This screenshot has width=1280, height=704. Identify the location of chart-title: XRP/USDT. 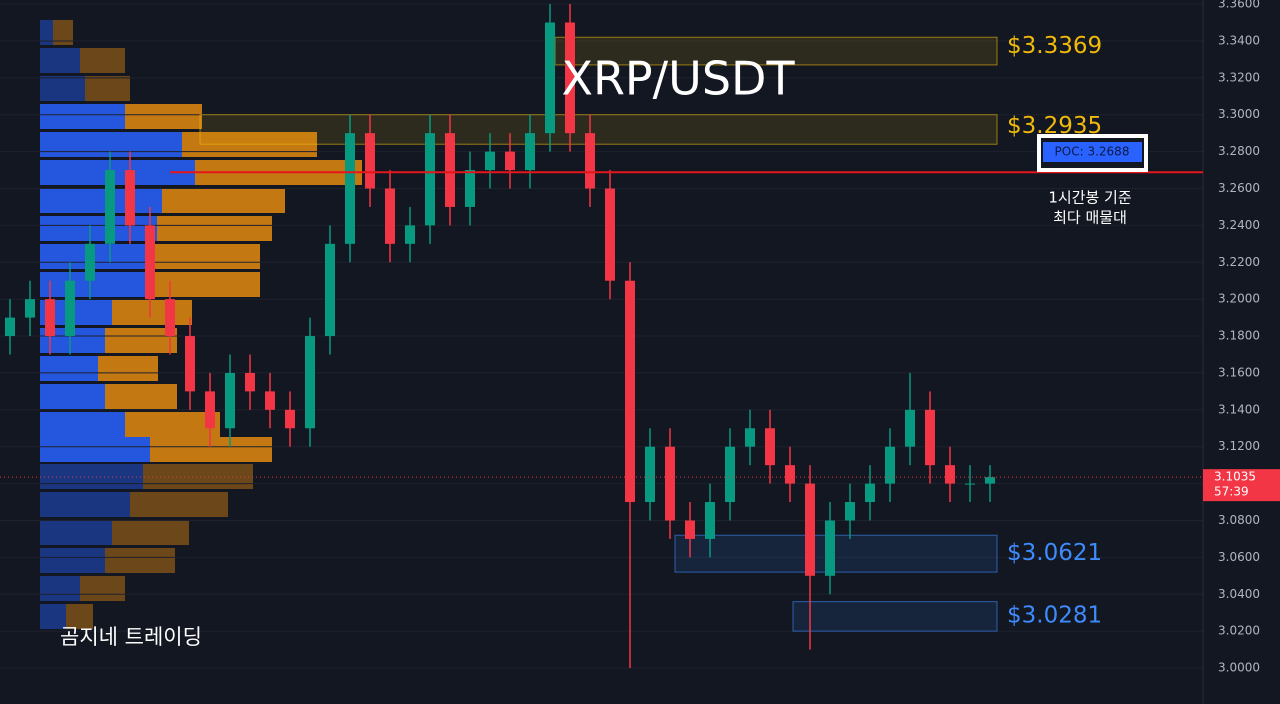
(678, 79).